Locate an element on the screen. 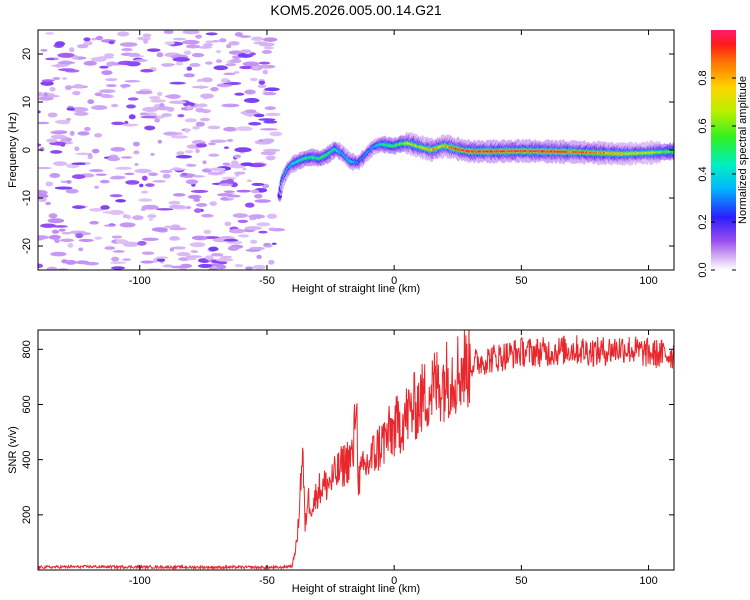  spectrogram-ytick-label: 0 is located at coordinates (27, 150).